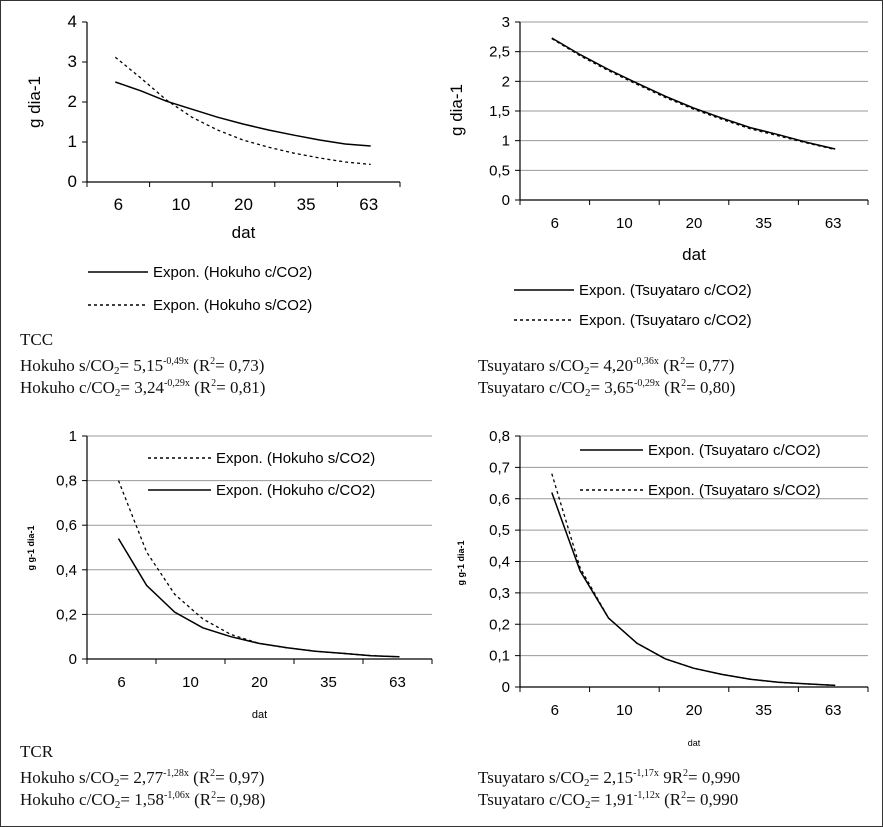 Image resolution: width=883 pixels, height=827 pixels. I want to click on equation-6: Tsuyataro s/CO2= 2,15-1,17x 9R2= 0,990, so click(609, 778).